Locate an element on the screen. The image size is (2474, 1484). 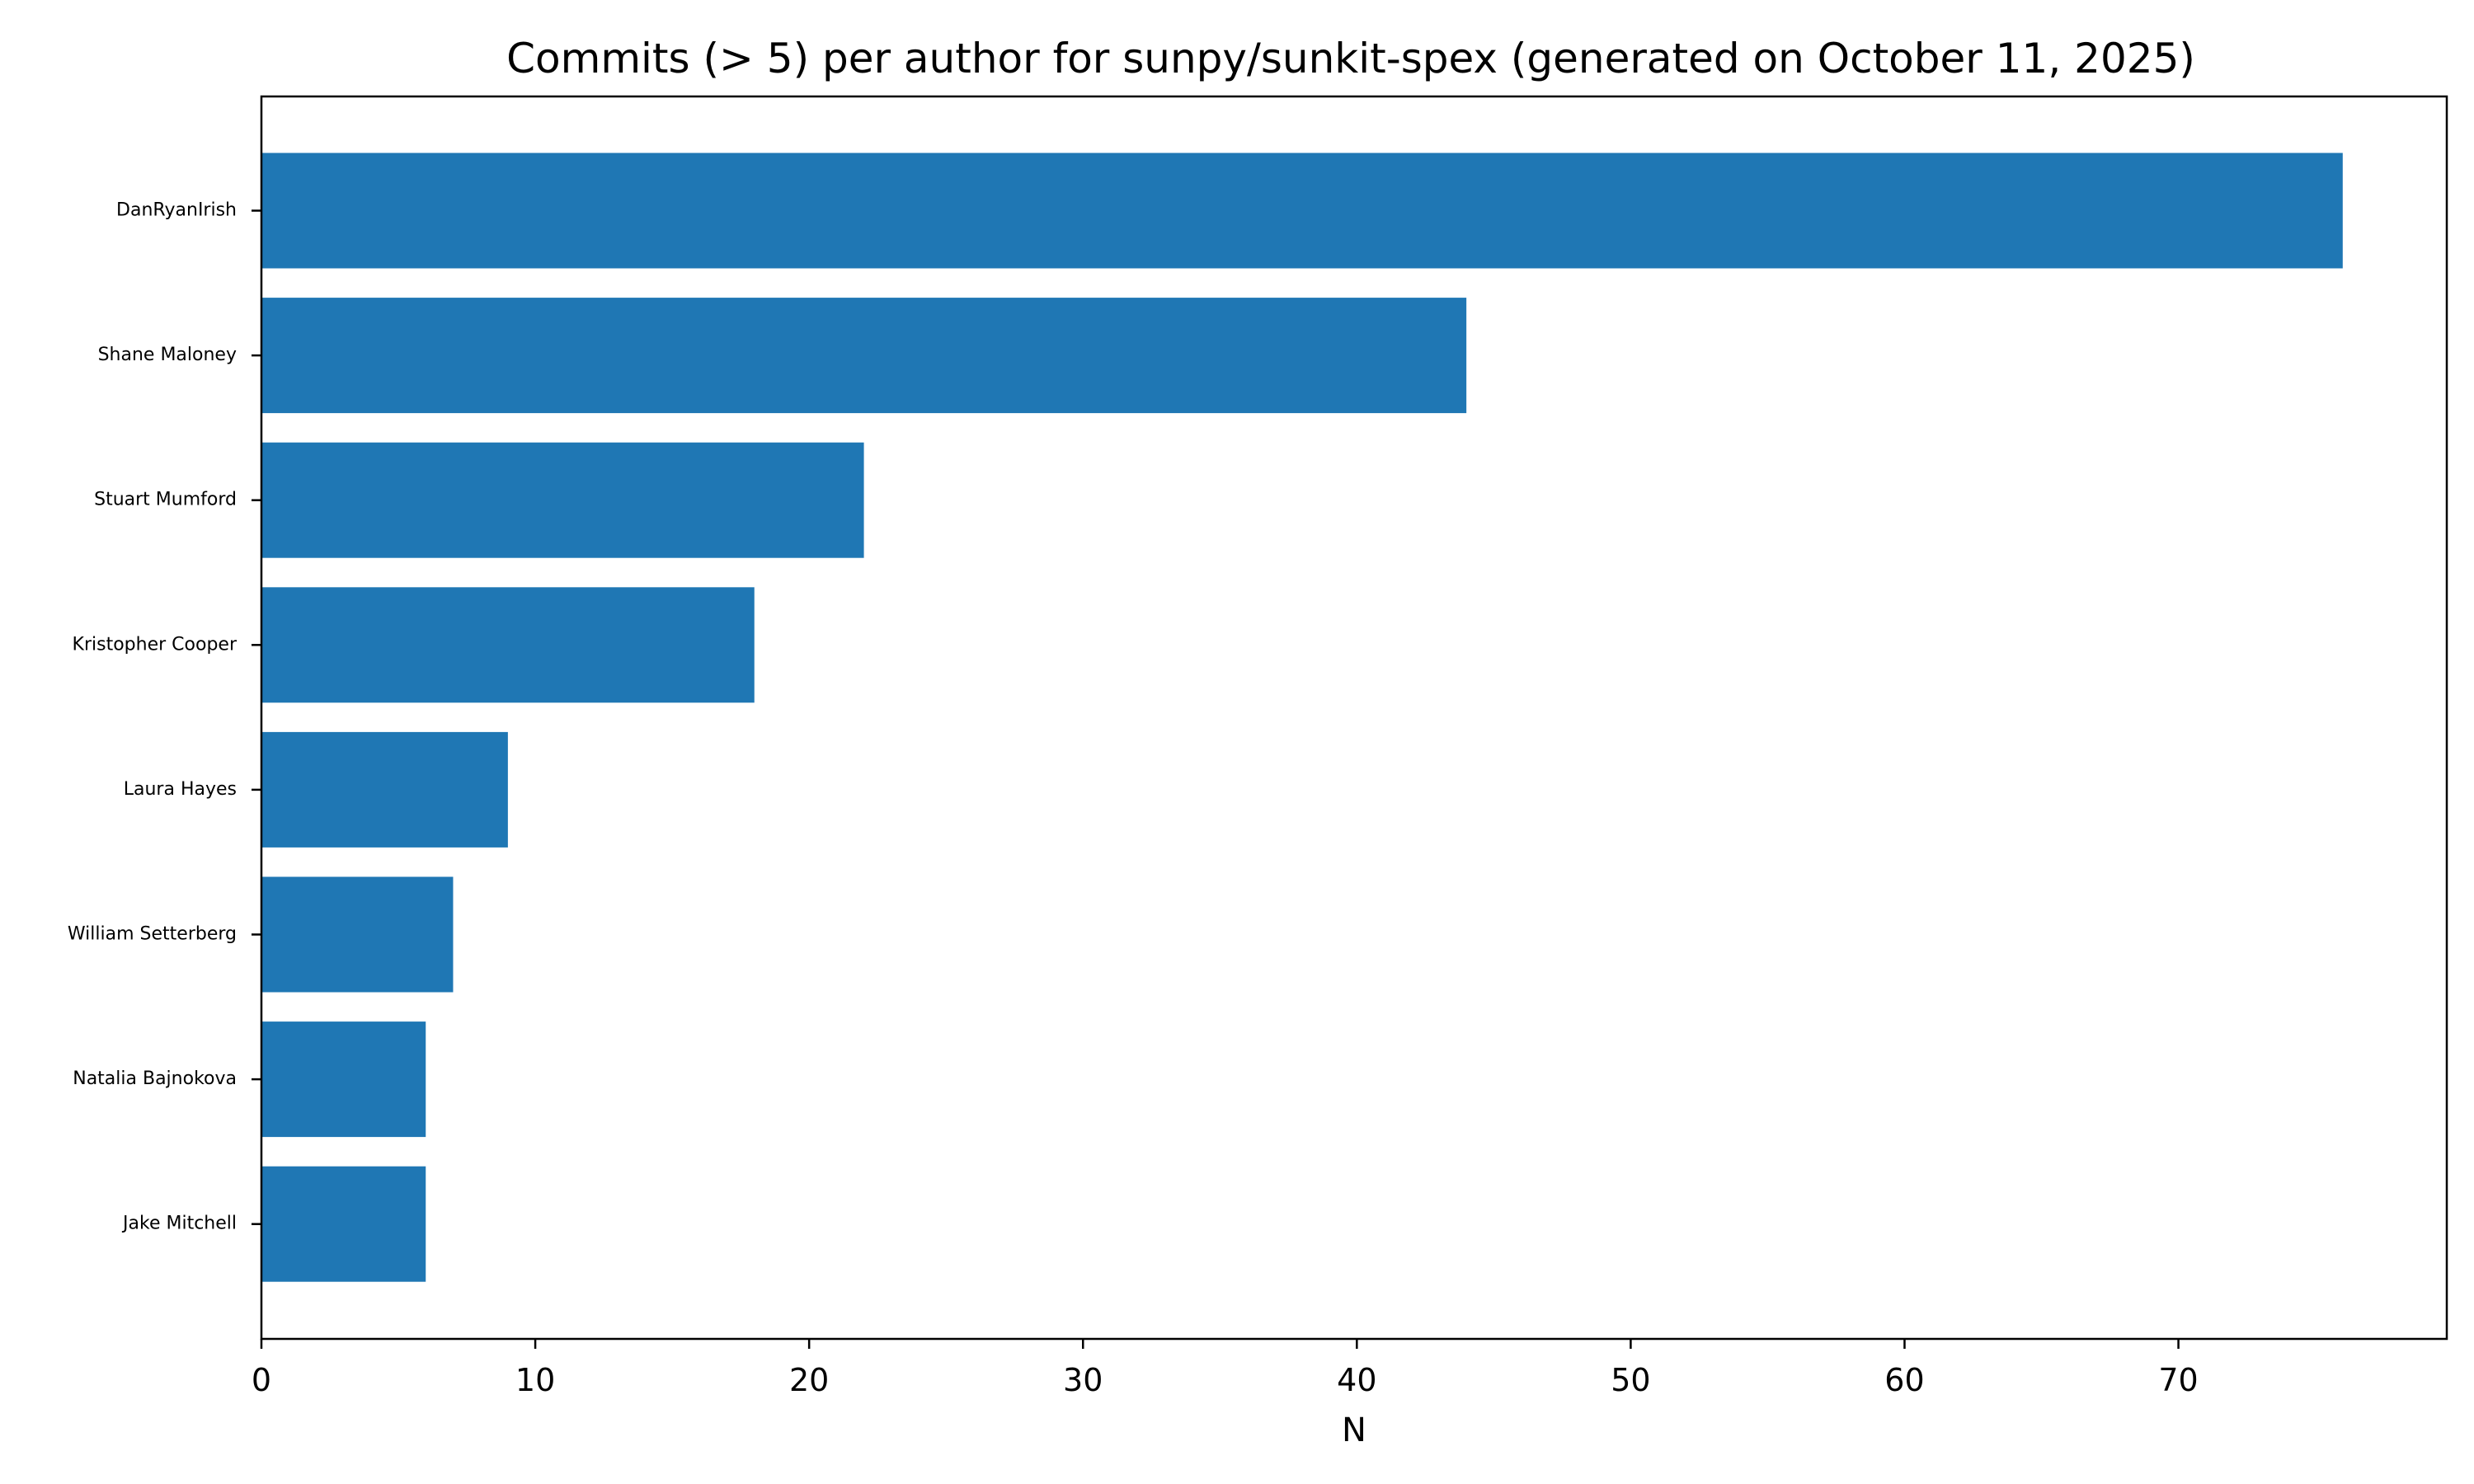
x-tick-label: 0 is located at coordinates (261, 1380).